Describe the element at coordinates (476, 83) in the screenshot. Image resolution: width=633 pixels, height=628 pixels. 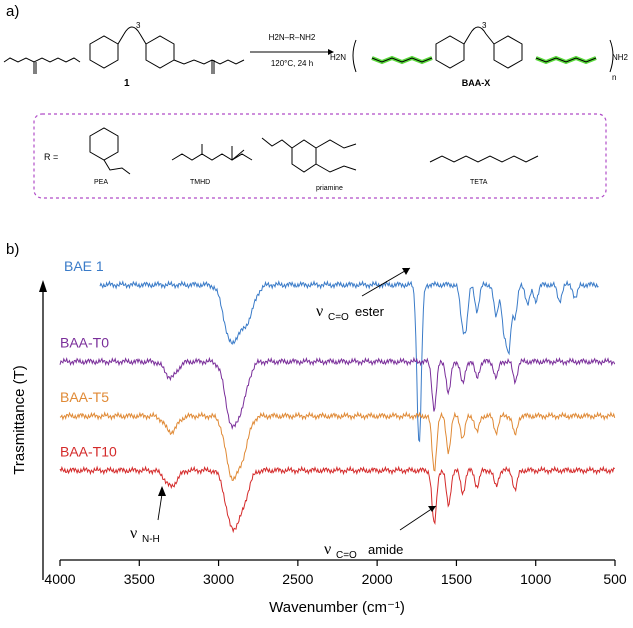
I see `product-name: BAA-X` at that location.